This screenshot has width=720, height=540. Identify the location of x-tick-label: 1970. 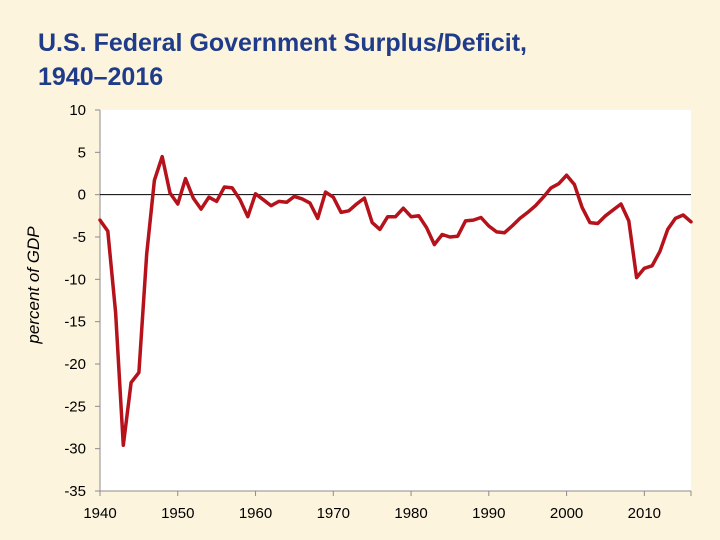
(333, 513).